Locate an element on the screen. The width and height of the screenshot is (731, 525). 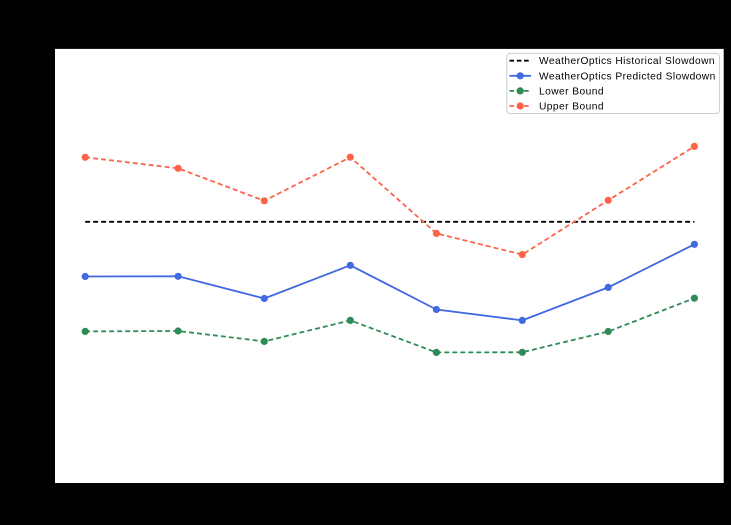
svg-text:WeatherOptics Predicted Slowdo: WeatherOptics Predicted Slowdown is located at coordinates (627, 76).